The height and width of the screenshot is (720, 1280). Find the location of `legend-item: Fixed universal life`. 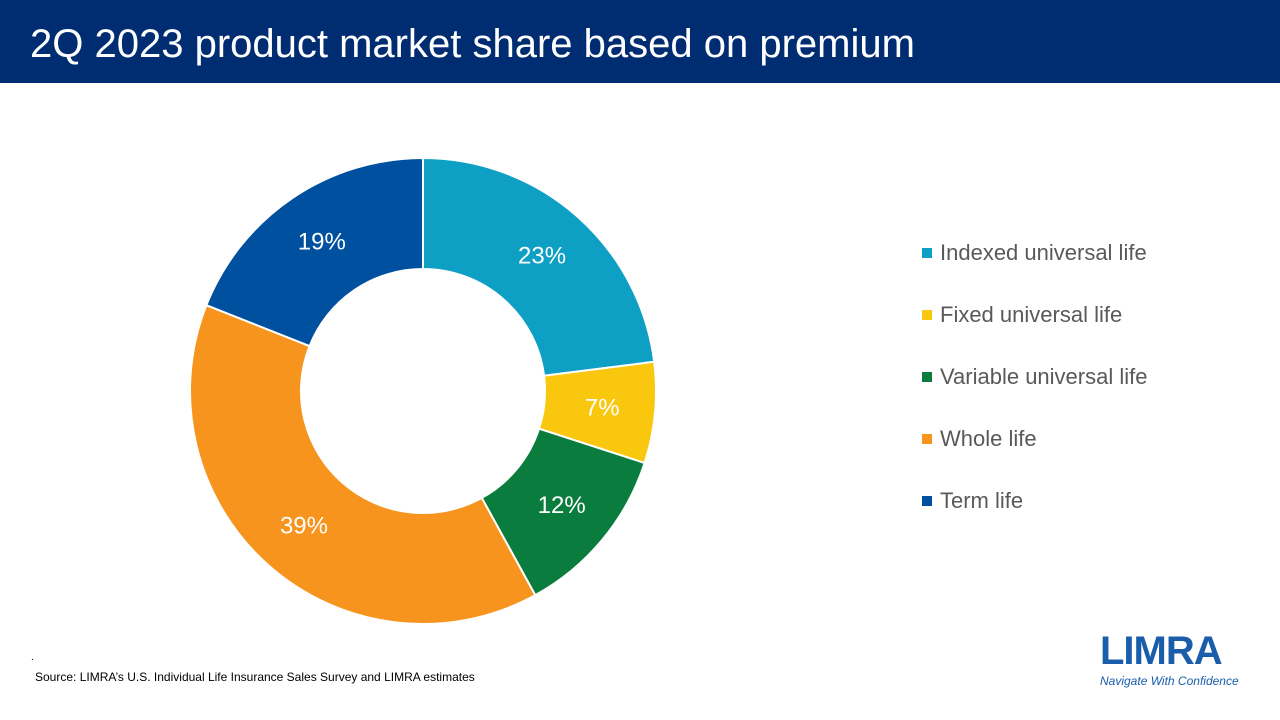

legend-item: Fixed universal life is located at coordinates (1092, 329).